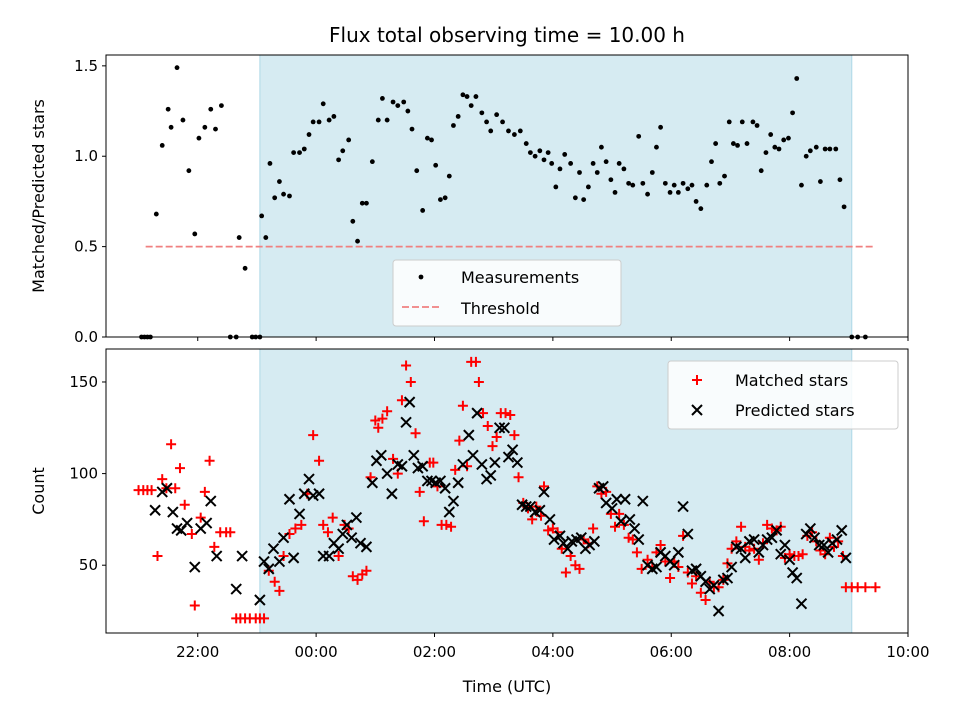  What do you see at coordinates (789, 652) in the screenshot?
I see `x-tick-label: 08:00` at bounding box center [789, 652].